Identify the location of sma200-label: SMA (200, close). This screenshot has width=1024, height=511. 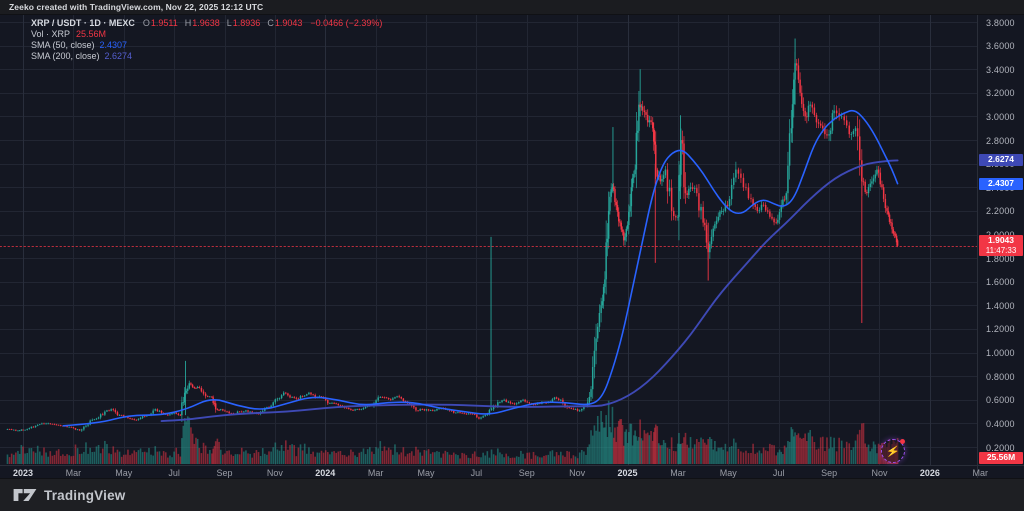
(65, 55).